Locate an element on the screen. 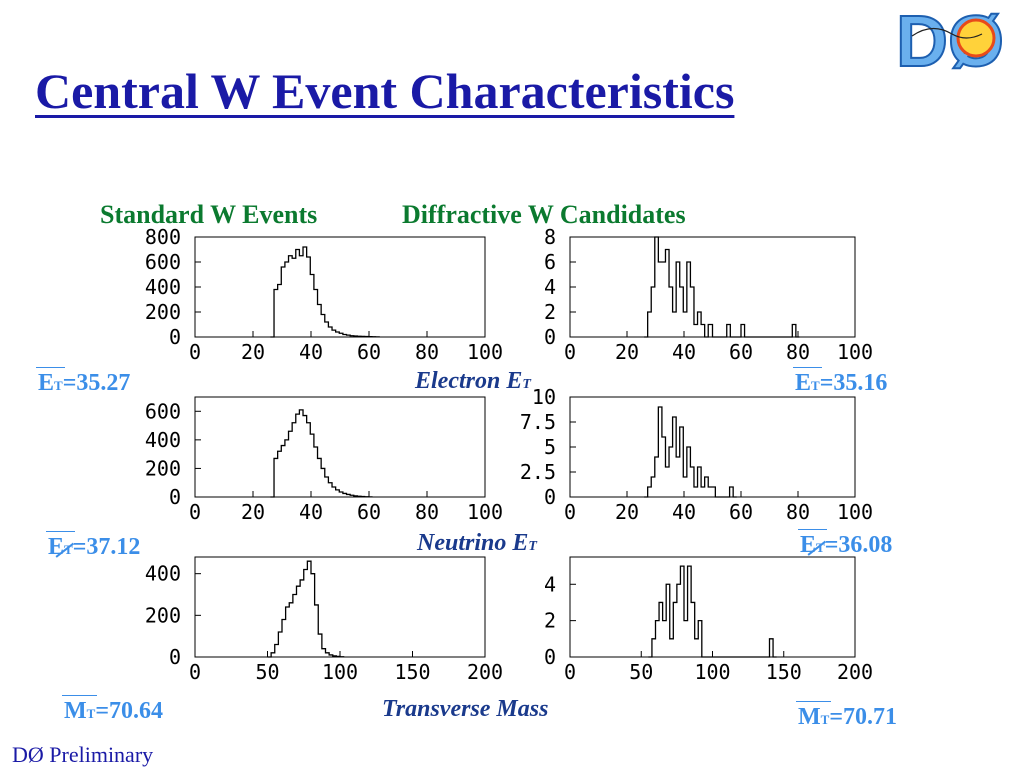  standard-neutrino-et-ytick-label: 600 is located at coordinates (163, 411).